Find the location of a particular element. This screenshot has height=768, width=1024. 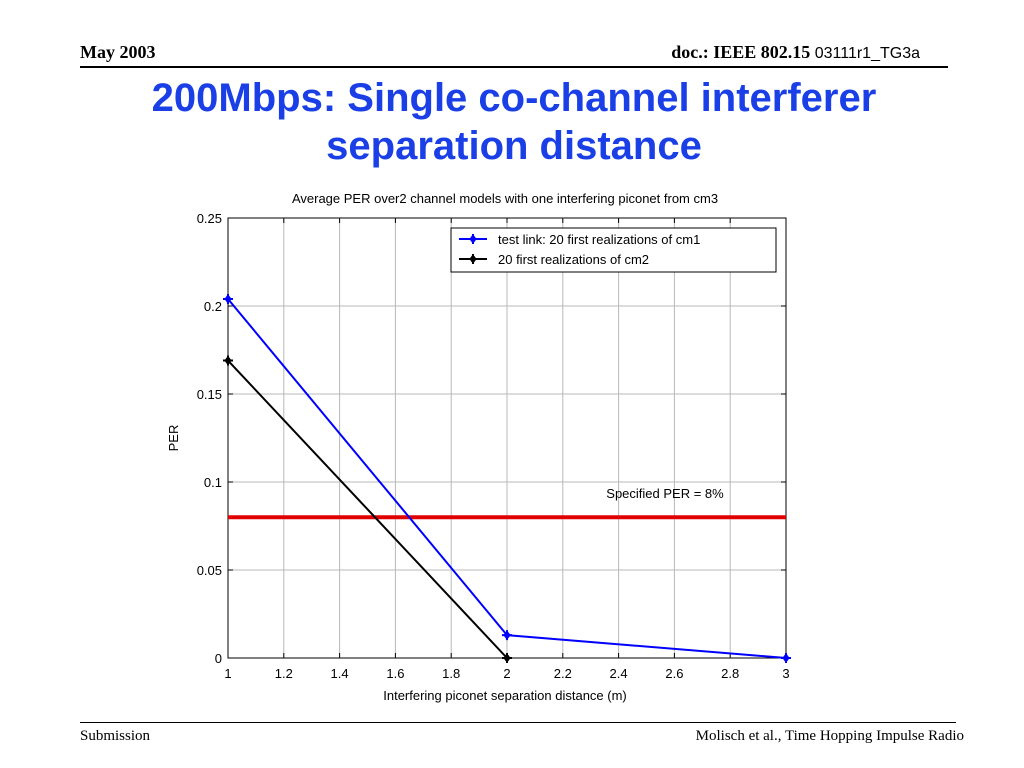

x-tick-label: 2.8 is located at coordinates (730, 673).